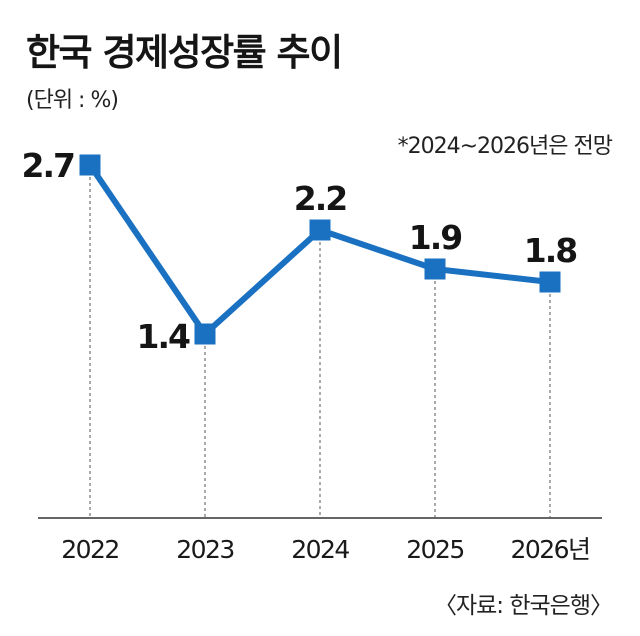  What do you see at coordinates (320, 198) in the screenshot?
I see `value-label-2024: 2.2` at bounding box center [320, 198].